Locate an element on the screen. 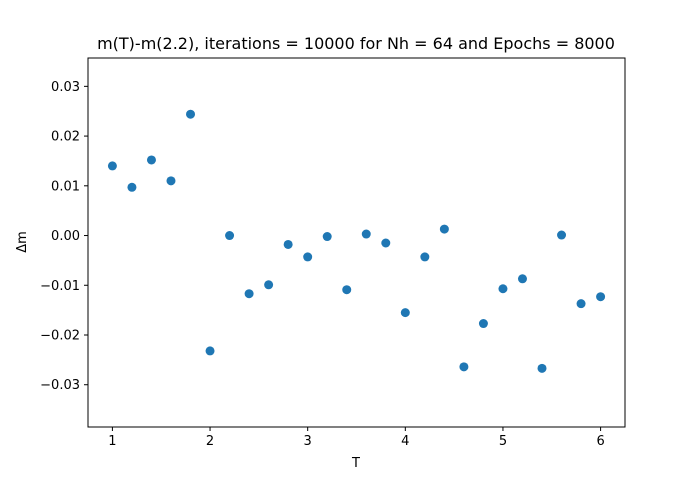 The image size is (695, 480). x-tick-label: 3 is located at coordinates (308, 441).